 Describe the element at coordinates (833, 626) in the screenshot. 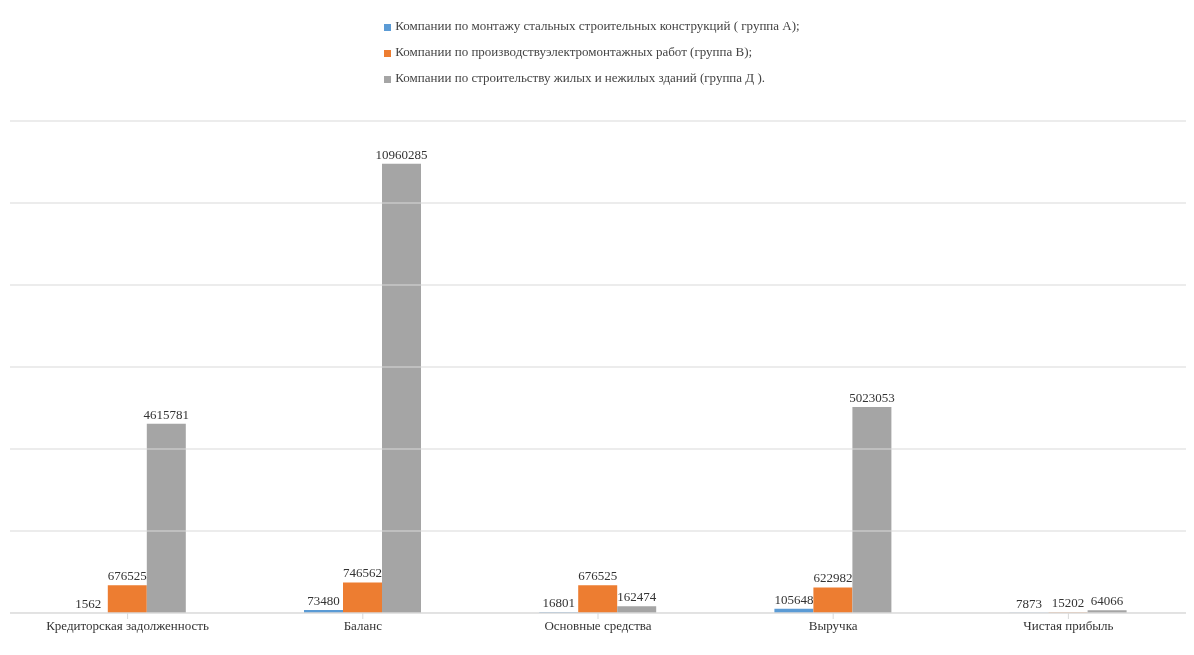

I see `x-tick-label: Выручка` at that location.